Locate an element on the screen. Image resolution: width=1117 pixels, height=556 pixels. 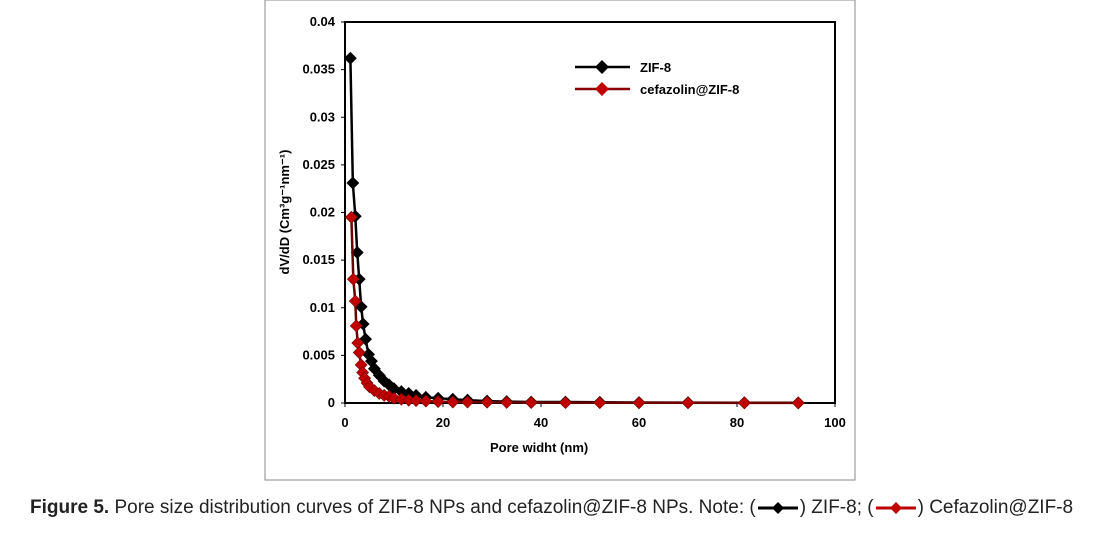
x-tick-label: 20 is located at coordinates (443, 422).